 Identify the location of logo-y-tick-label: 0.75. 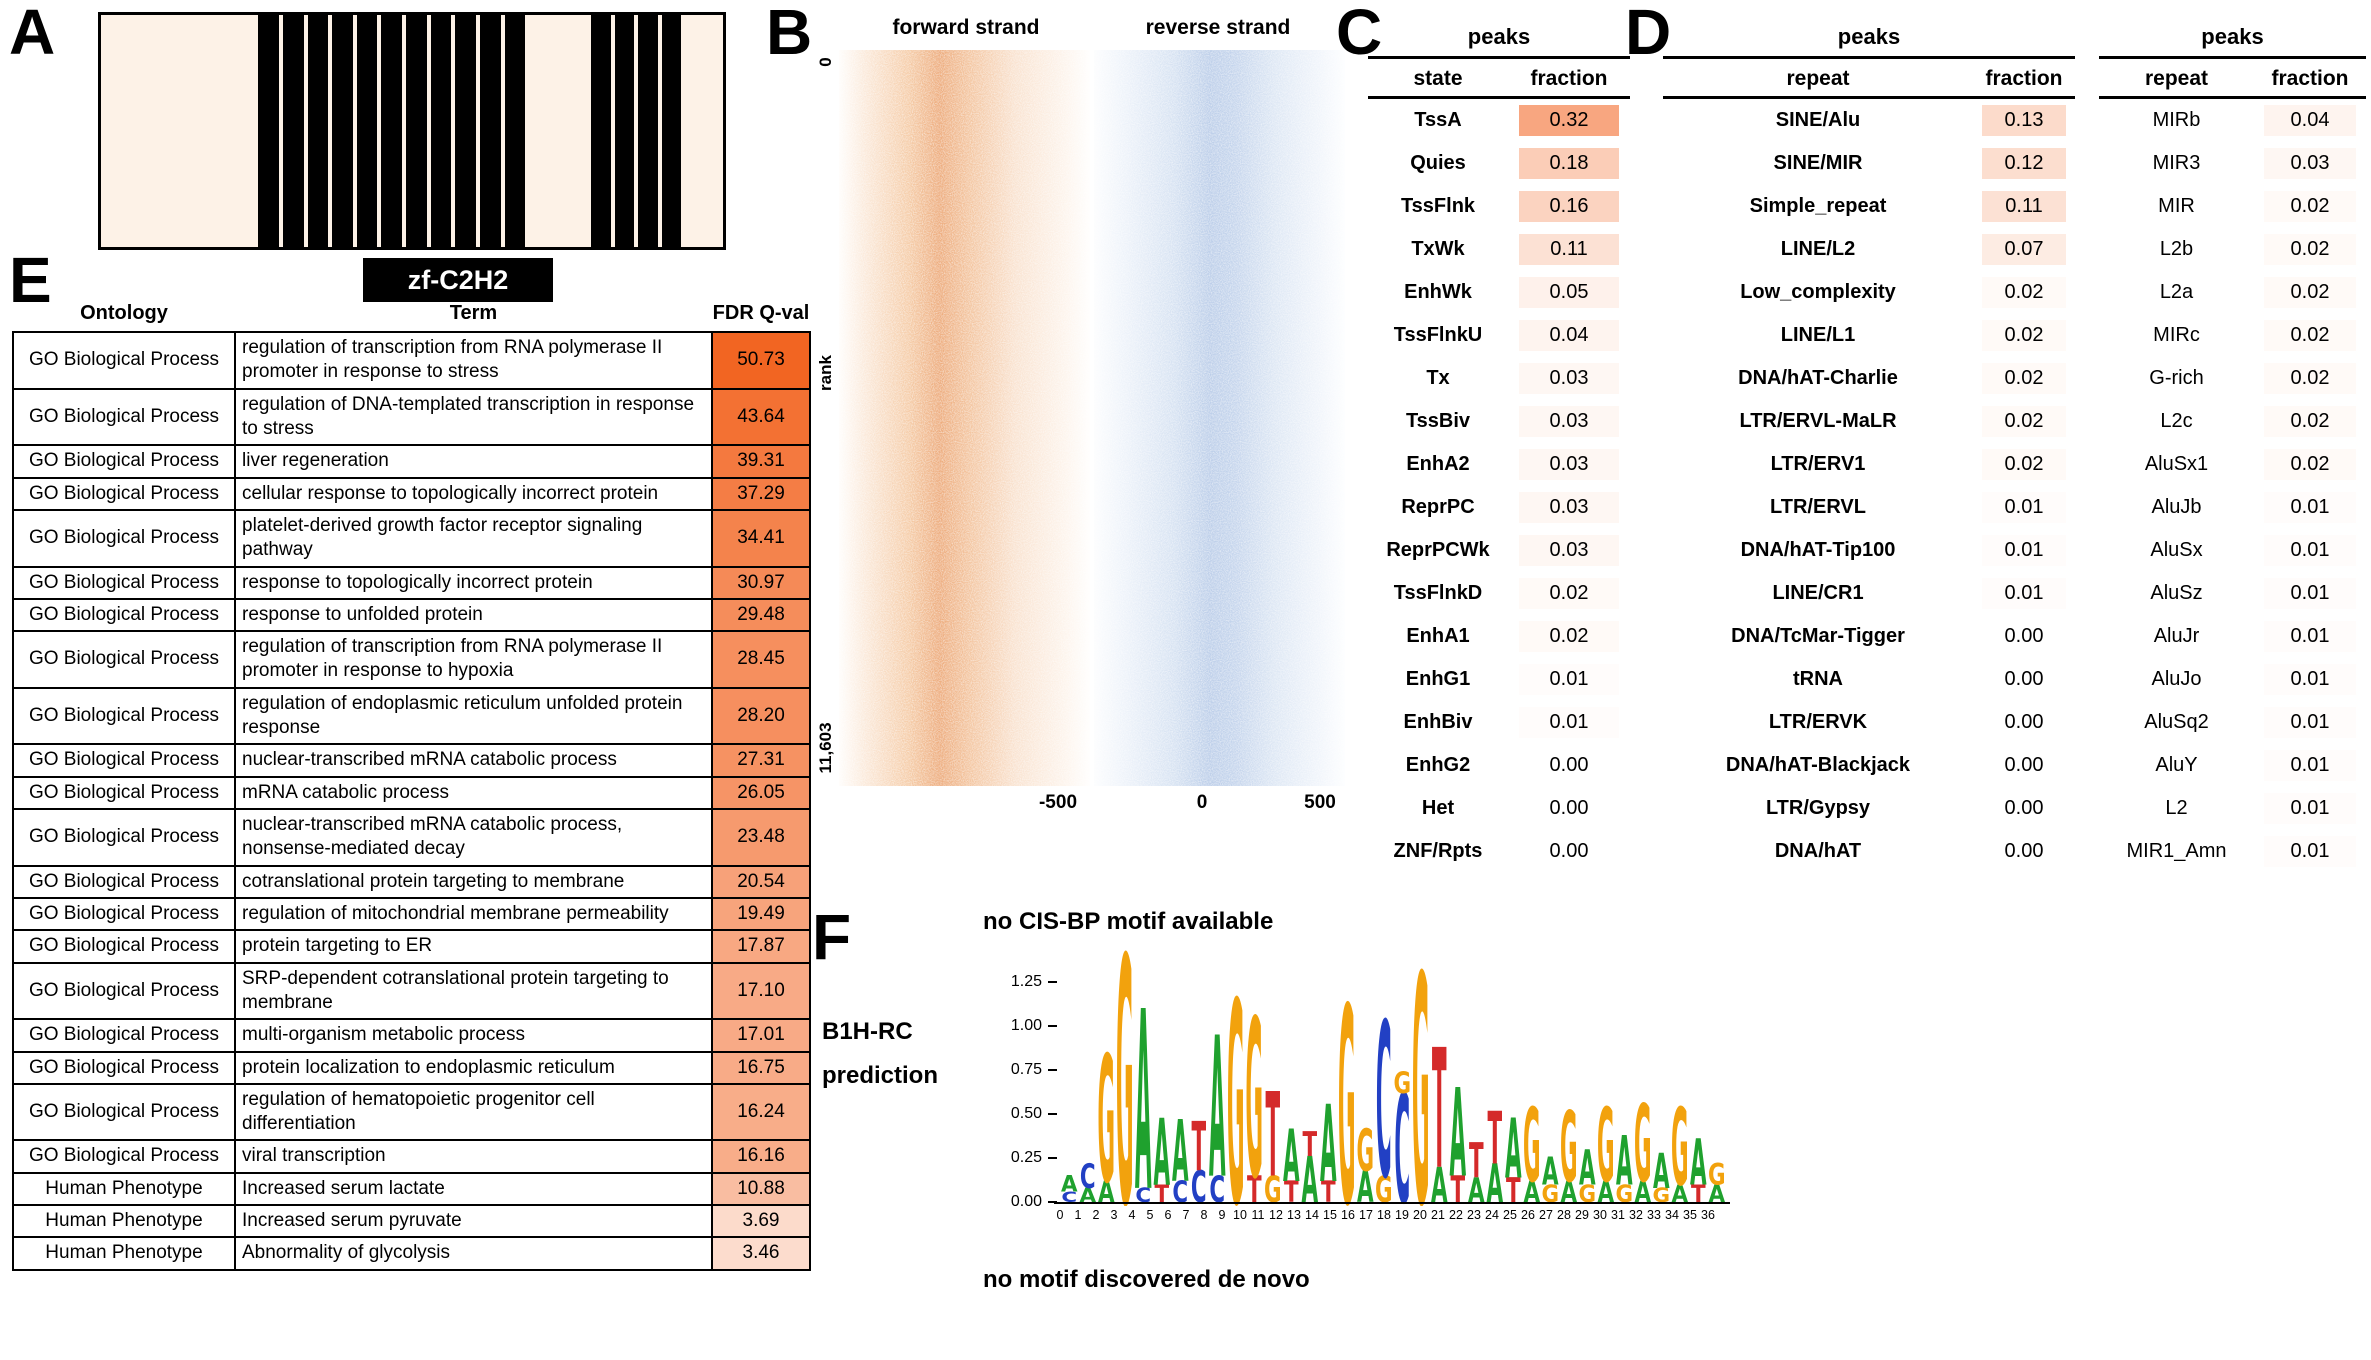
(1026, 1069).